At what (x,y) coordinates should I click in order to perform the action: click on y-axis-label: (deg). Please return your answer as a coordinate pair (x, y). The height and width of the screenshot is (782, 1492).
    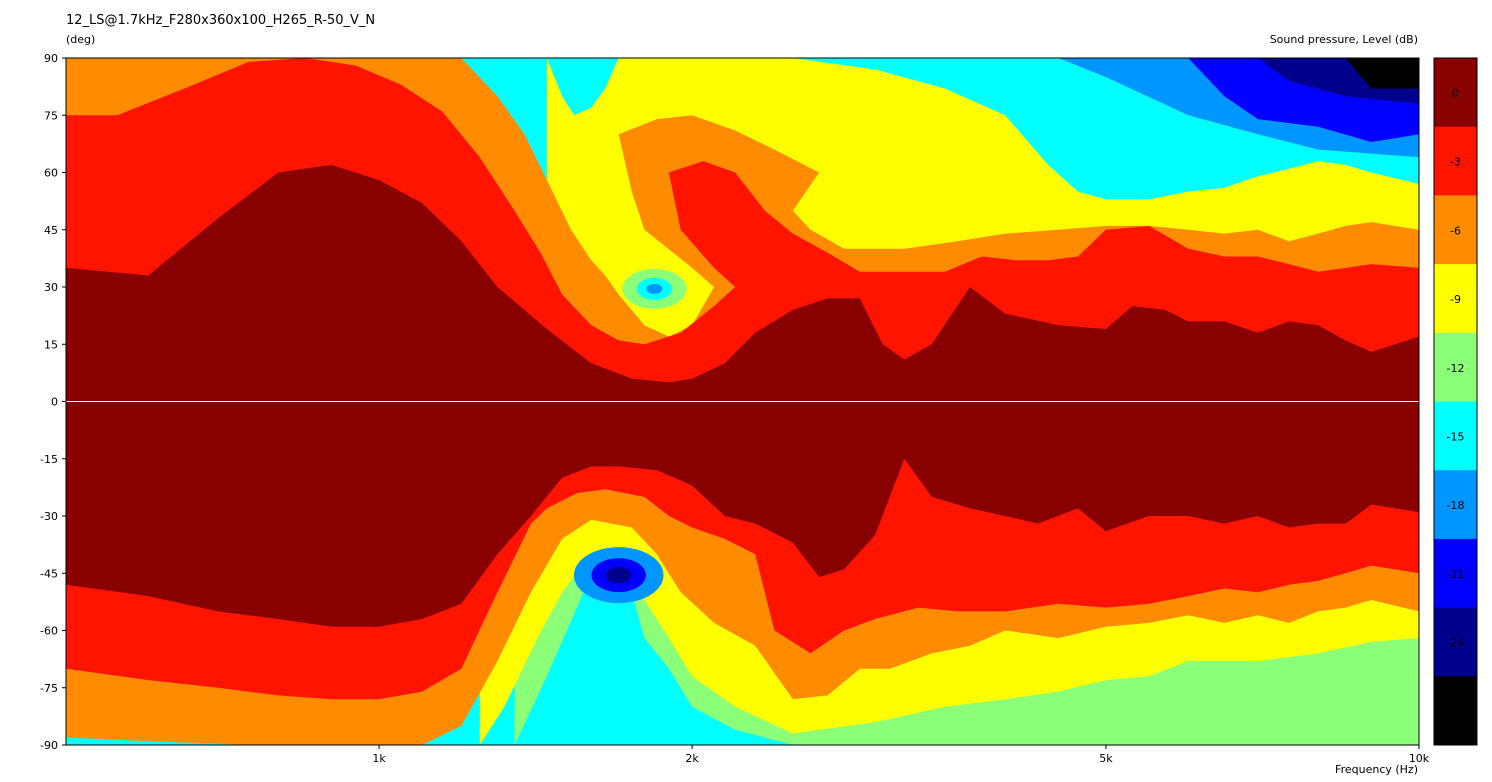
    Looking at the image, I should click on (81, 39).